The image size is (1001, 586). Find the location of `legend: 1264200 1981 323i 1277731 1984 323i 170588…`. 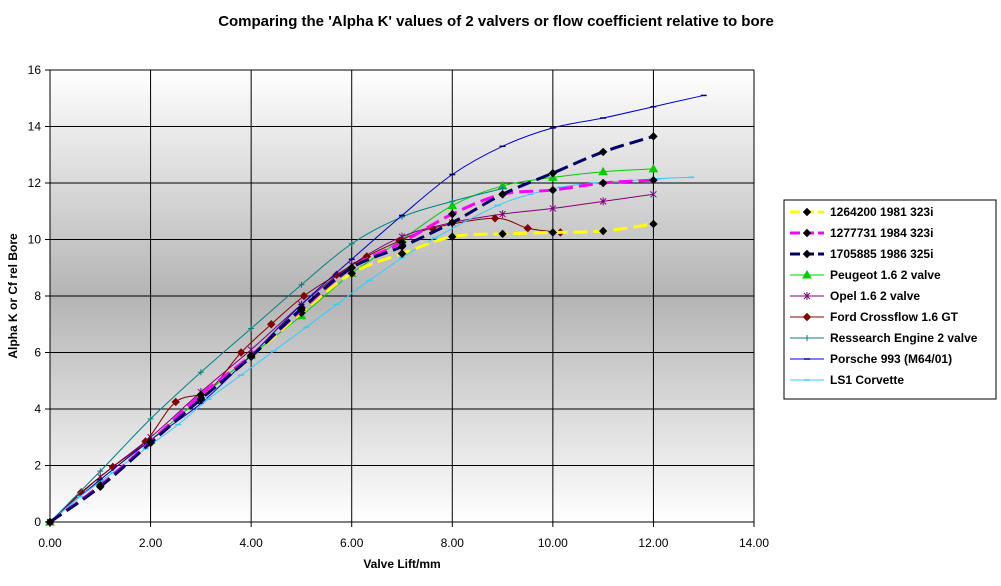

legend: 1264200 1981 323i 1277731 1984 323i 170588… is located at coordinates (890, 299).